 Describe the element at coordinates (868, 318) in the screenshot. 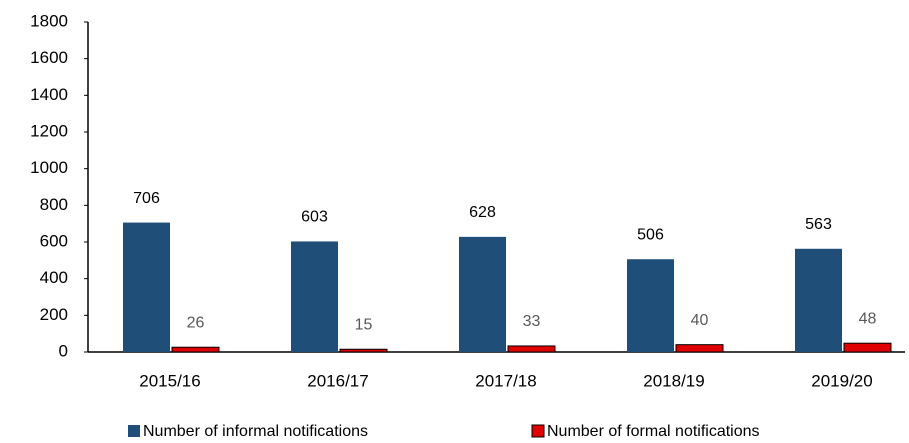

I see `value-label: 48` at that location.